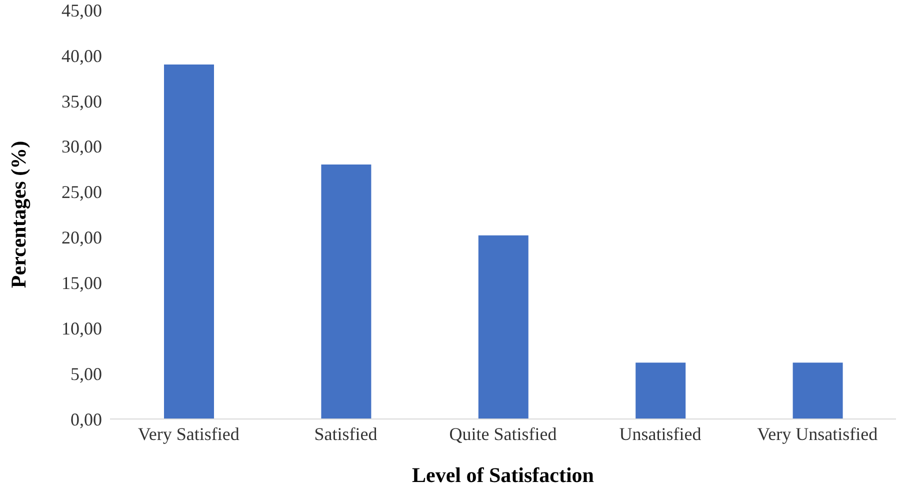  Describe the element at coordinates (82, 192) in the screenshot. I see `y-tick-label: 25,00` at that location.